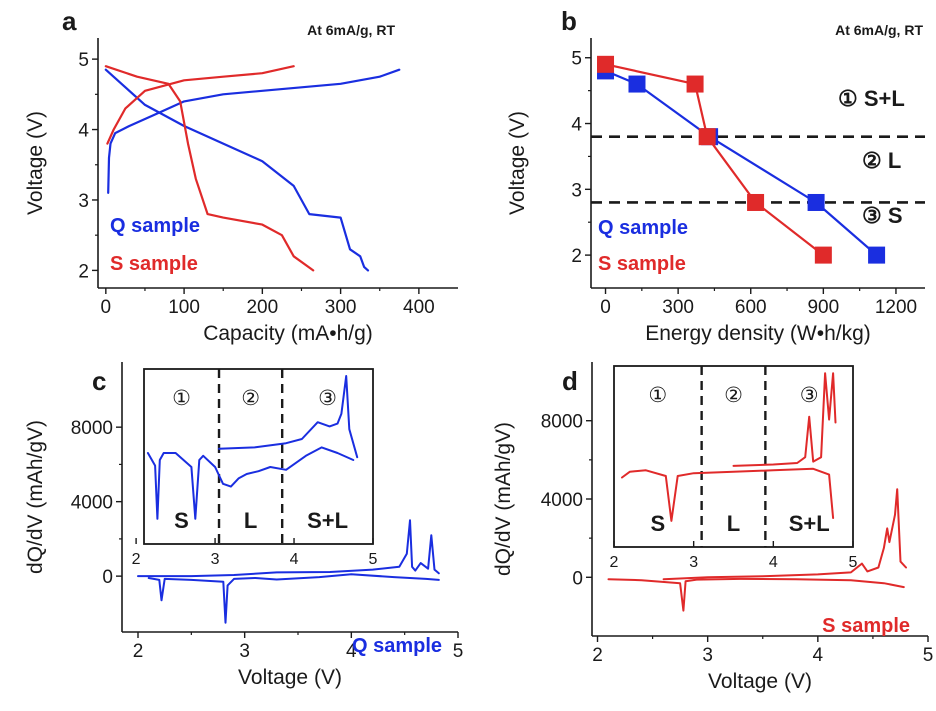  I want to click on inset-frame, so click(258, 456).